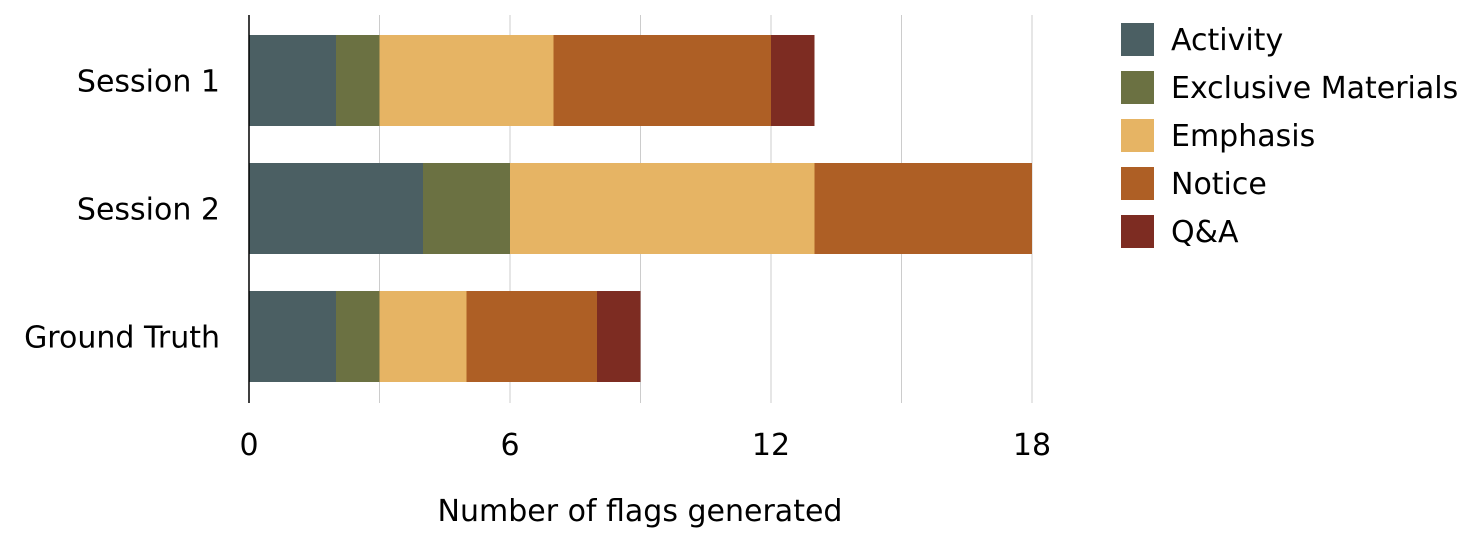 Image resolution: width=1472 pixels, height=536 pixels. I want to click on x-tick-label: 0, so click(248, 445).